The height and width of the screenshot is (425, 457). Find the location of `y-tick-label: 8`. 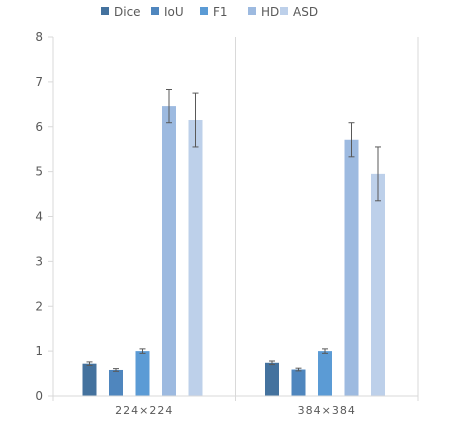

y-tick-label: 8 is located at coordinates (39, 37).